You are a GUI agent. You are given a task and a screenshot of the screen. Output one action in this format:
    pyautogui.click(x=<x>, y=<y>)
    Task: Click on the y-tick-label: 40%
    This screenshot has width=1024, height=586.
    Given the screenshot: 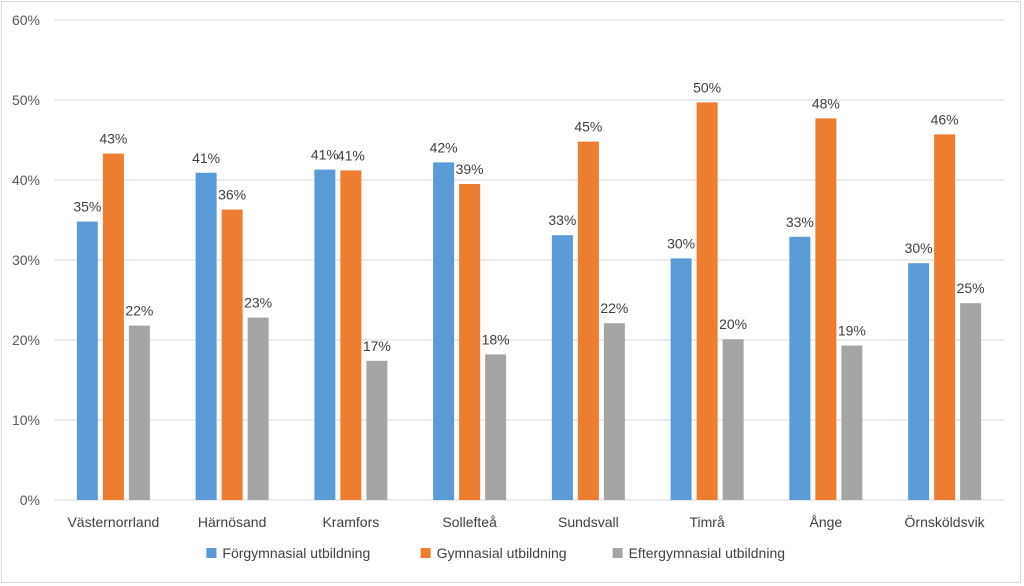 What is the action you would take?
    pyautogui.click(x=26, y=180)
    